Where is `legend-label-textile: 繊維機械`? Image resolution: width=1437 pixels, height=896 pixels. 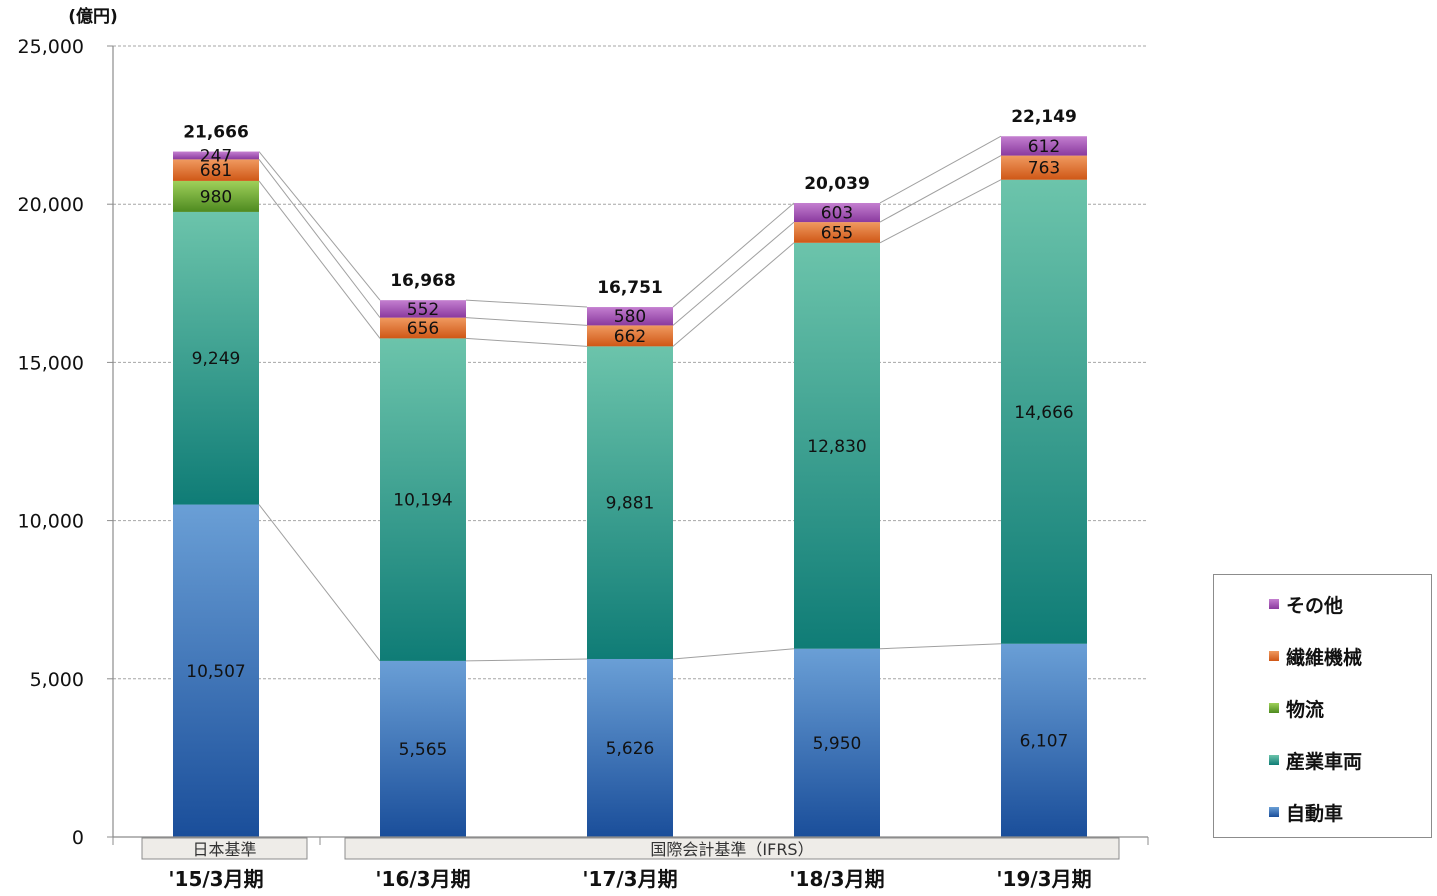
legend-label-textile: 繊維機械 is located at coordinates (1324, 658).